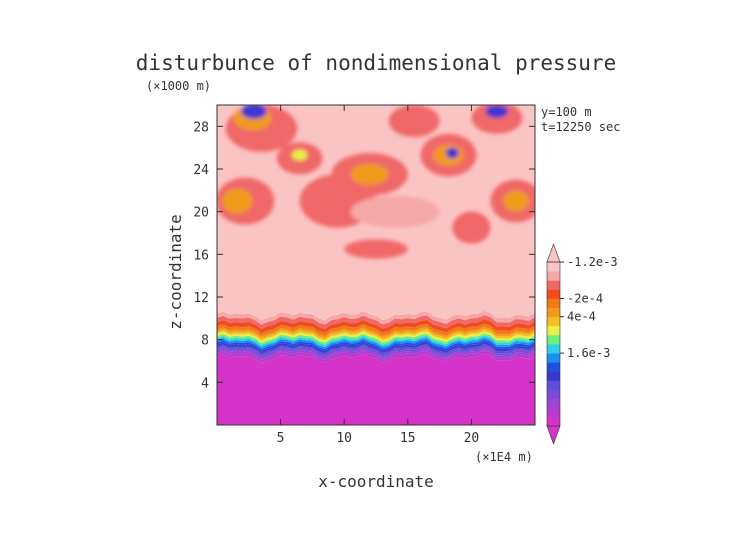  What do you see at coordinates (201, 127) in the screenshot?
I see `y-tick-label: 28` at bounding box center [201, 127].